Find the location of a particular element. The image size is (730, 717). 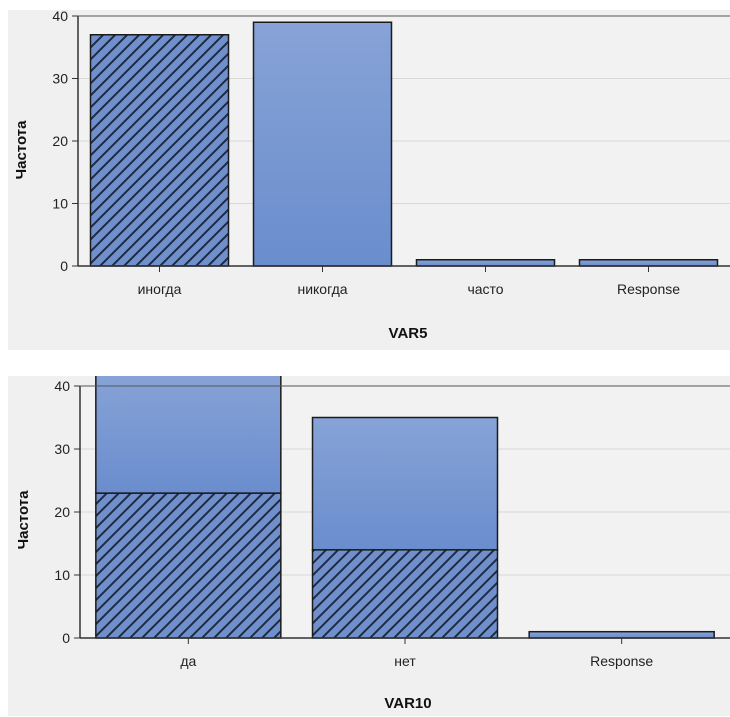

bar-да-hatched is located at coordinates (188, 565).